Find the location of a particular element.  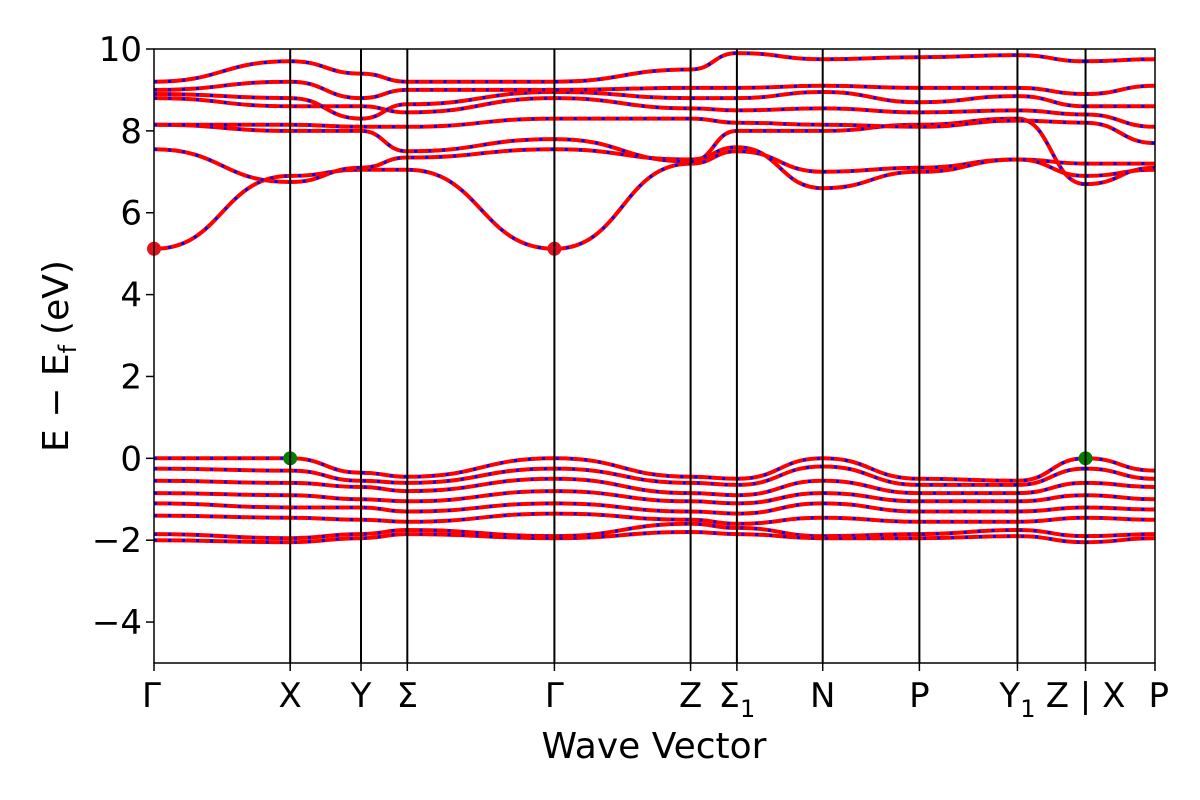

x-tick-label-8-main: N is located at coordinates (822, 696).